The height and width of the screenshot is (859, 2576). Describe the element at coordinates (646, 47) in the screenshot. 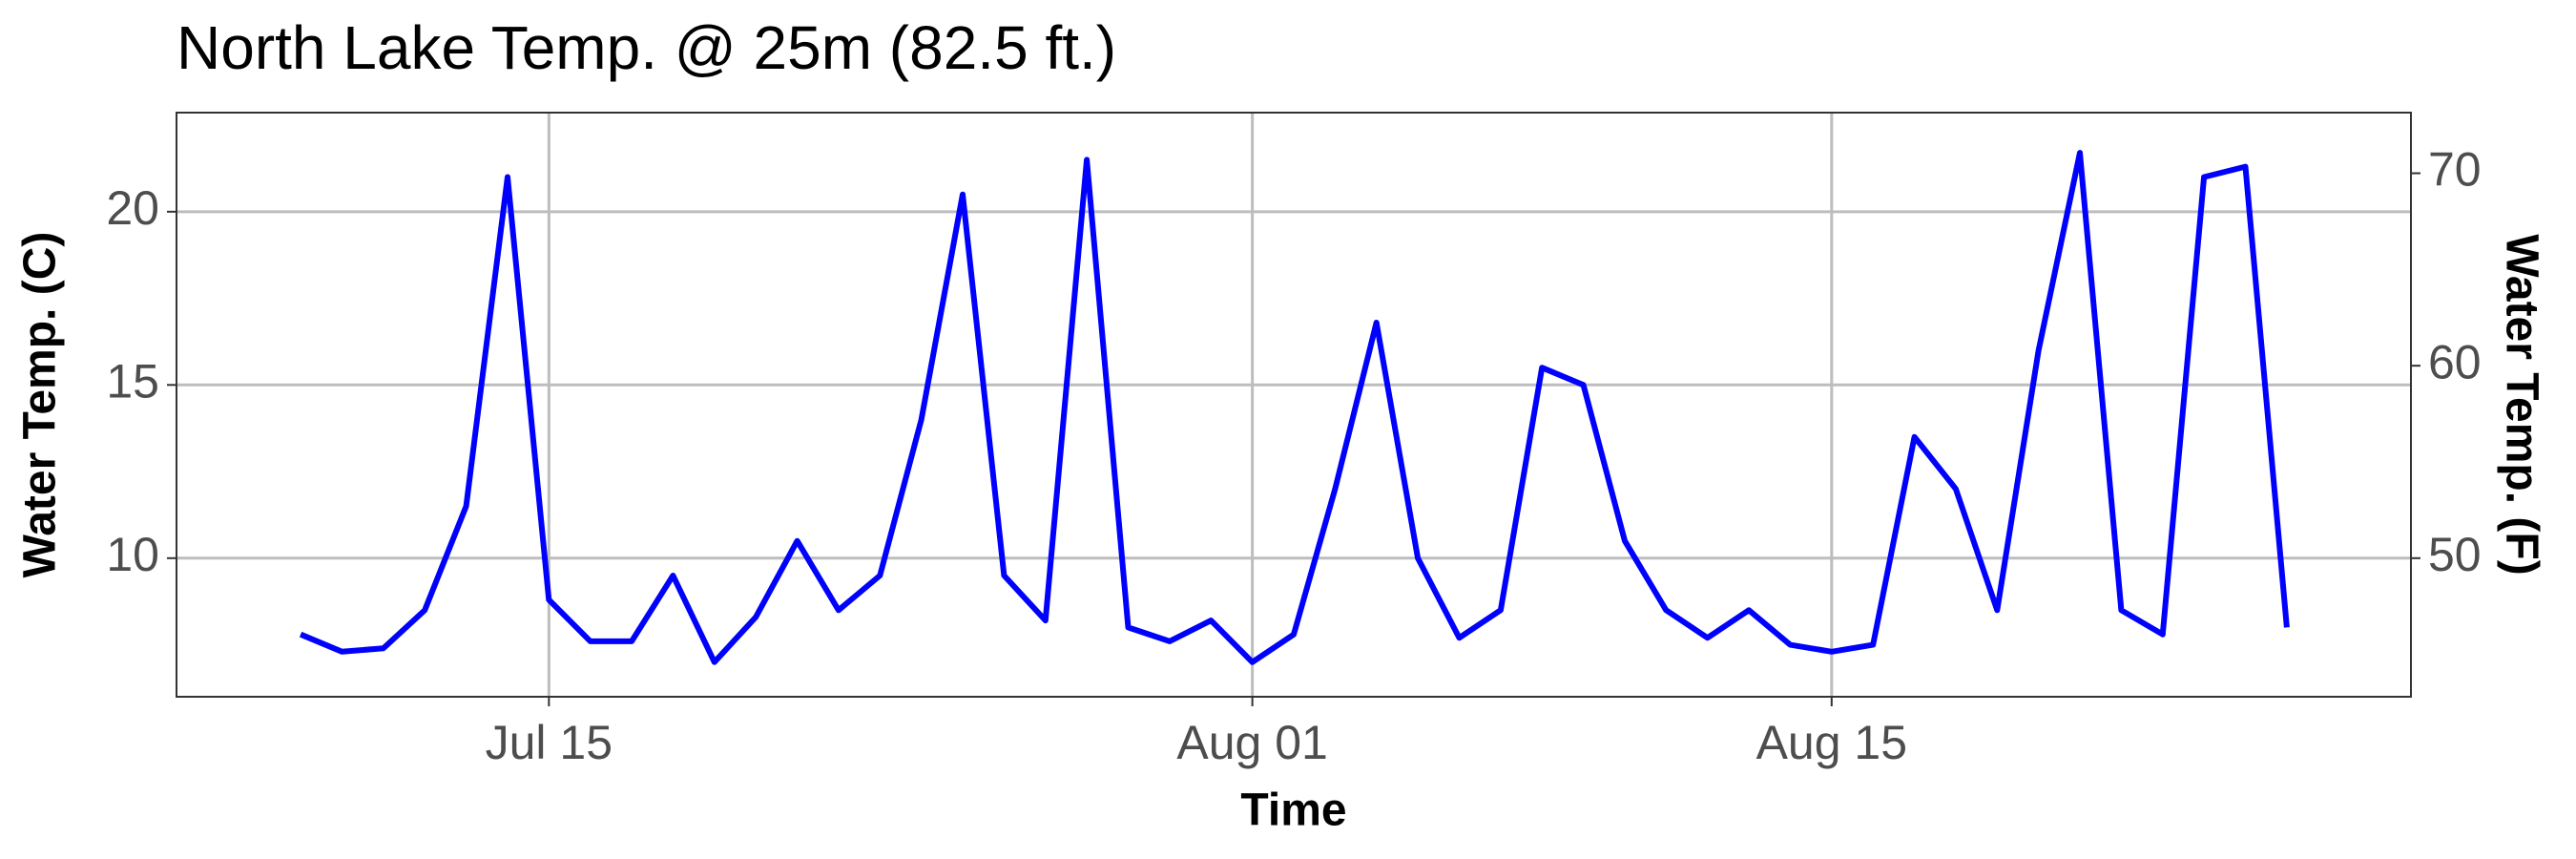

I see `chart-title: North Lake Temp. @ 25m (82.5 ft.)` at that location.